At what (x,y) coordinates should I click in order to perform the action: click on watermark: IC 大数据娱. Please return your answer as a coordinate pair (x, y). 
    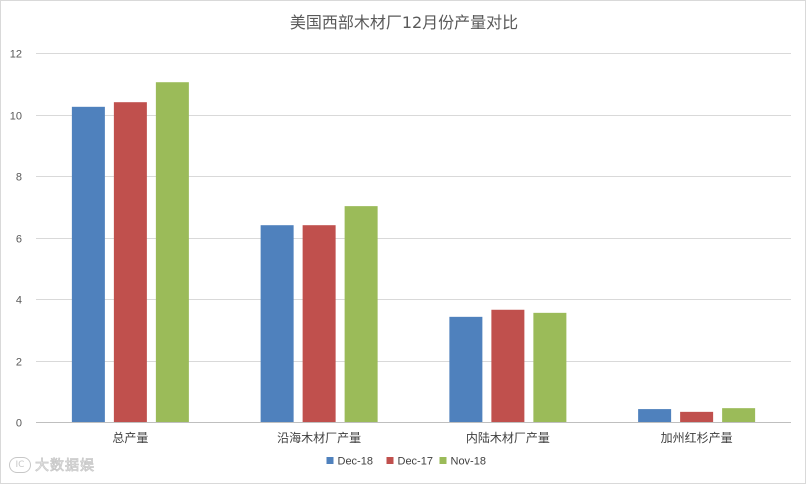
    Looking at the image, I should click on (52, 465).